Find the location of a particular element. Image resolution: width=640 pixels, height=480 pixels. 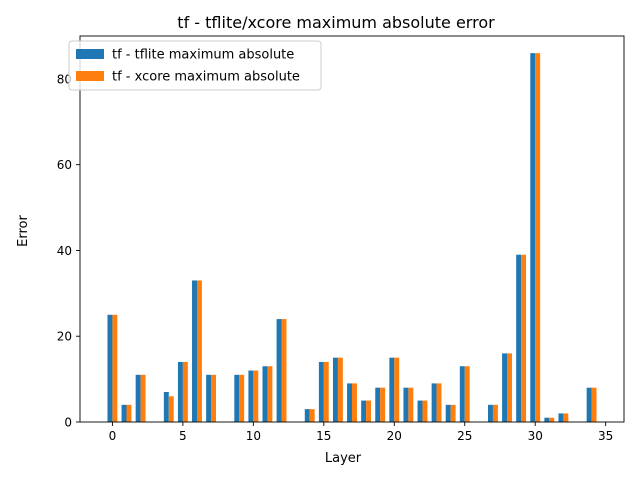

legend-label: tf - tflite maximum absolute is located at coordinates (203, 55).